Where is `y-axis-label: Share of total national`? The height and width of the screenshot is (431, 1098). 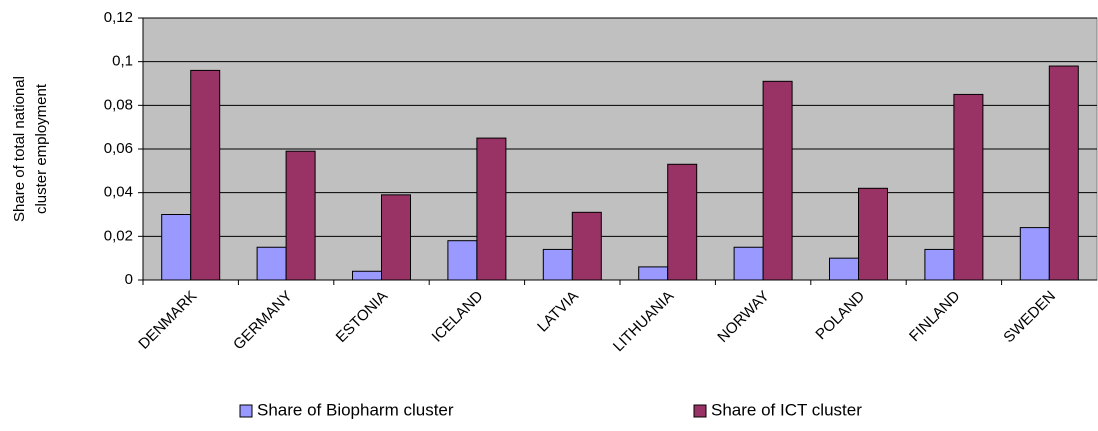
y-axis-label: Share of total national is located at coordinates (19, 149).